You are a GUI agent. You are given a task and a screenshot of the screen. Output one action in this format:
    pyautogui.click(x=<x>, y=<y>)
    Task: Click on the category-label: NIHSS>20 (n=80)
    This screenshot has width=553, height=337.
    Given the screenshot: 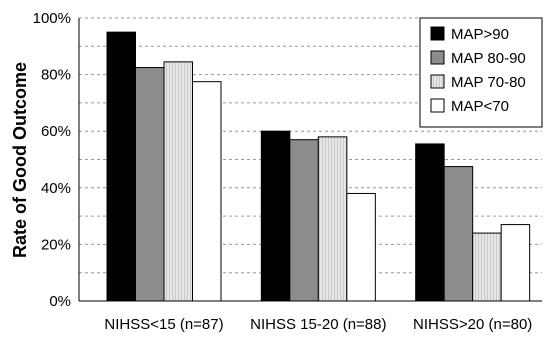 What is the action you would take?
    pyautogui.click(x=472, y=324)
    